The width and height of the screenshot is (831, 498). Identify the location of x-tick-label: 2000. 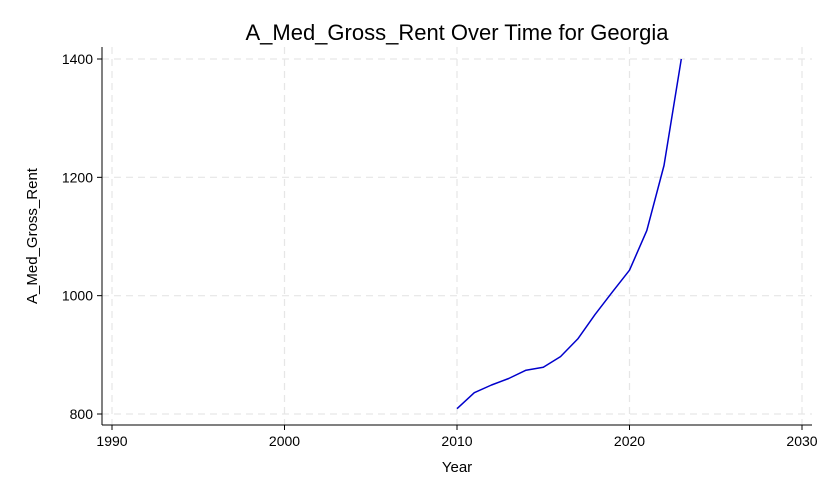
(284, 441).